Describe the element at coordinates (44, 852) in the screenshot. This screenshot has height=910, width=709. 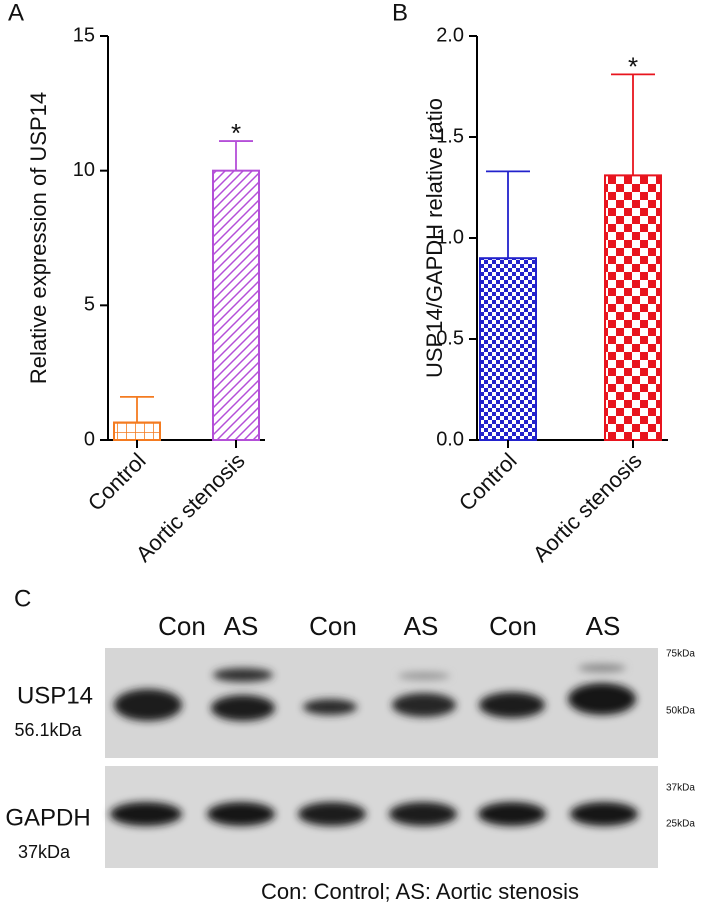
I see `row-size: 37kDa` at that location.